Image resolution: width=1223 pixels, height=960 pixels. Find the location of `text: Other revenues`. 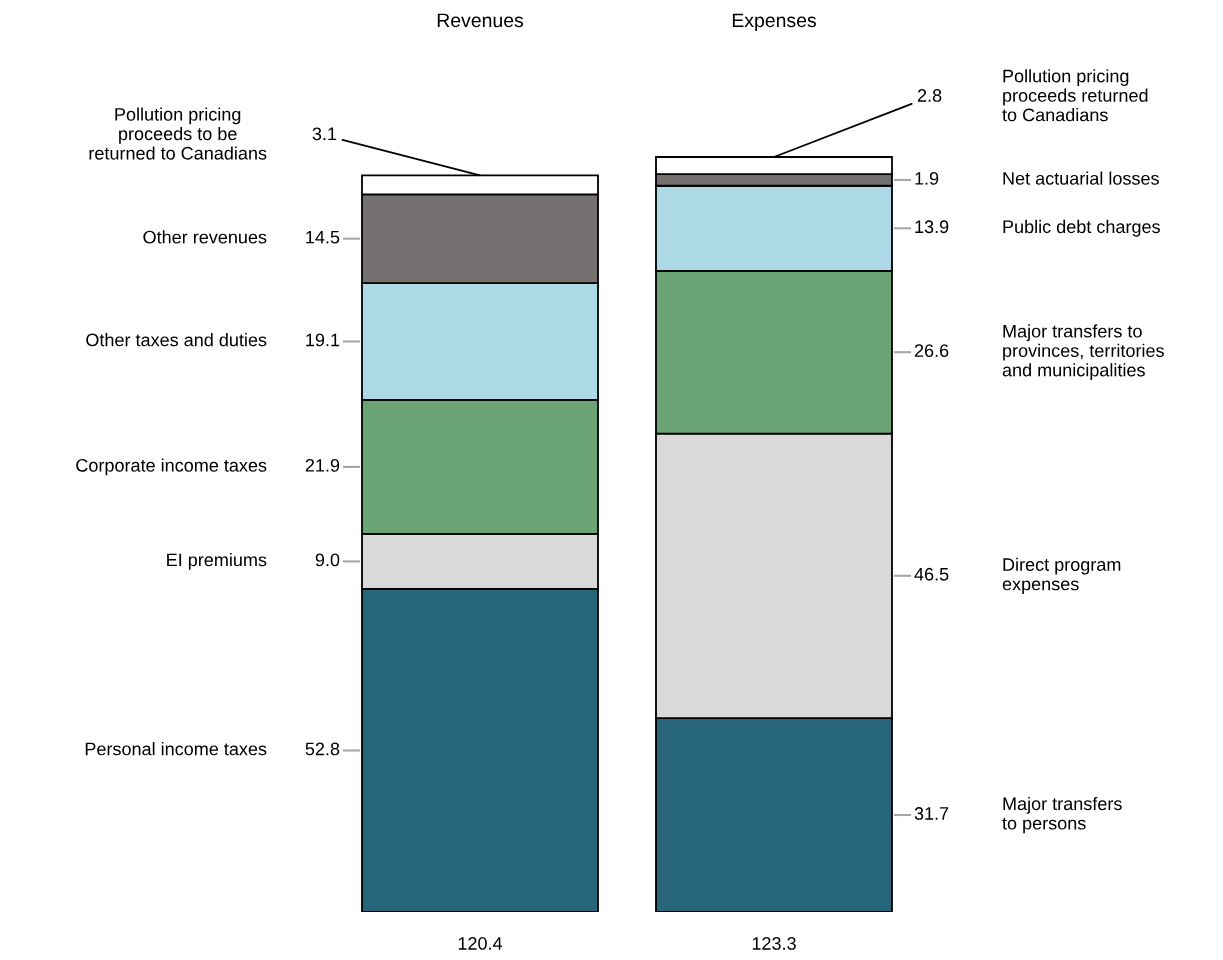

text: Other revenues is located at coordinates (205, 237).